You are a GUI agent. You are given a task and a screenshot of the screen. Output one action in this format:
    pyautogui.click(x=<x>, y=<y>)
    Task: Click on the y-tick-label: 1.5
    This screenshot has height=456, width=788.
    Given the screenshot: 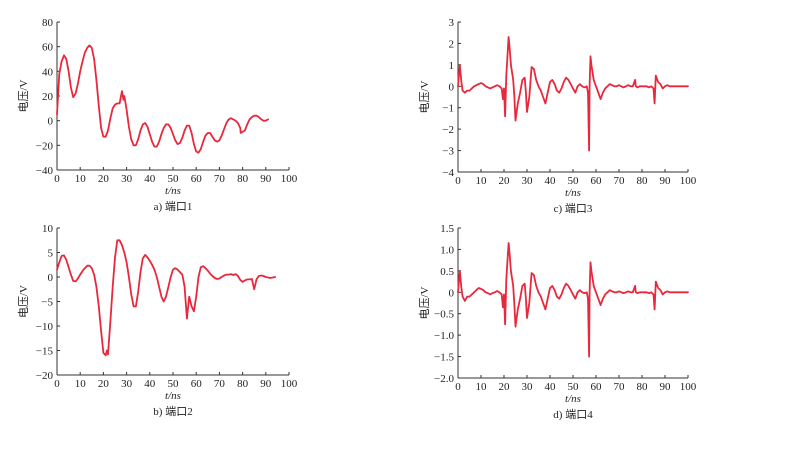 What is the action you would take?
    pyautogui.click(x=447, y=229)
    